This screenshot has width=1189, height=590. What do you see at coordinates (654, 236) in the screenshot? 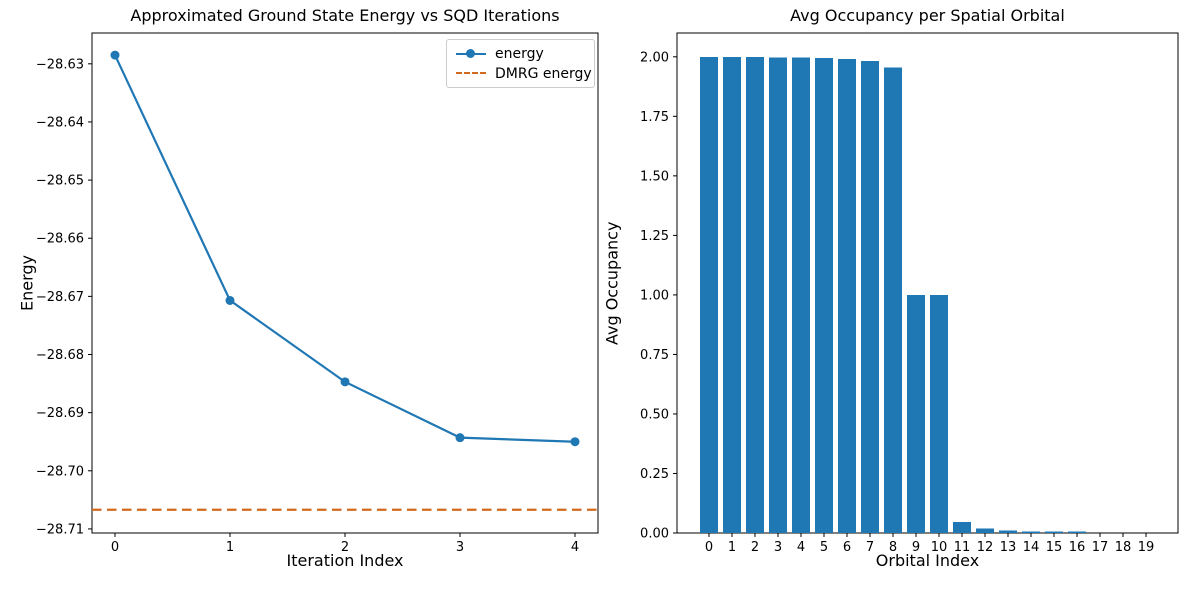
I see `svg-text: 1.25` at bounding box center [654, 236].